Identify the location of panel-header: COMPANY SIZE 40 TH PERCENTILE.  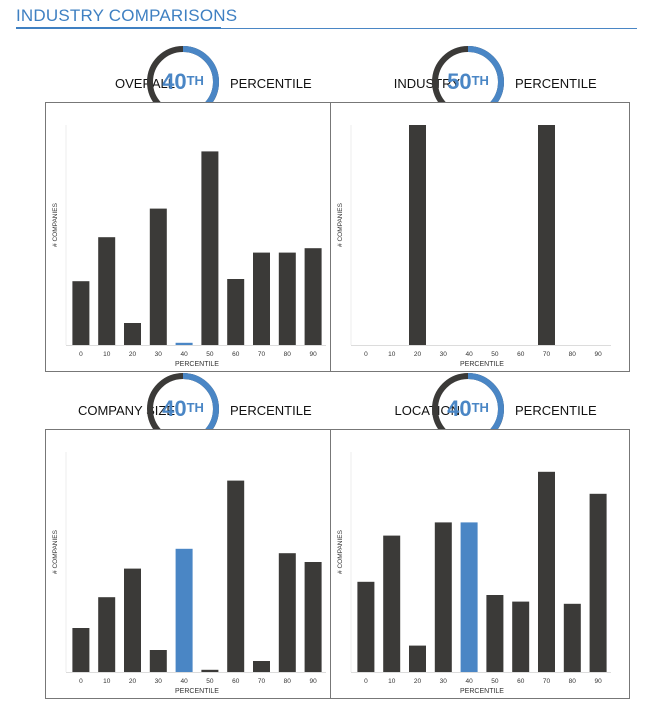
(195, 411).